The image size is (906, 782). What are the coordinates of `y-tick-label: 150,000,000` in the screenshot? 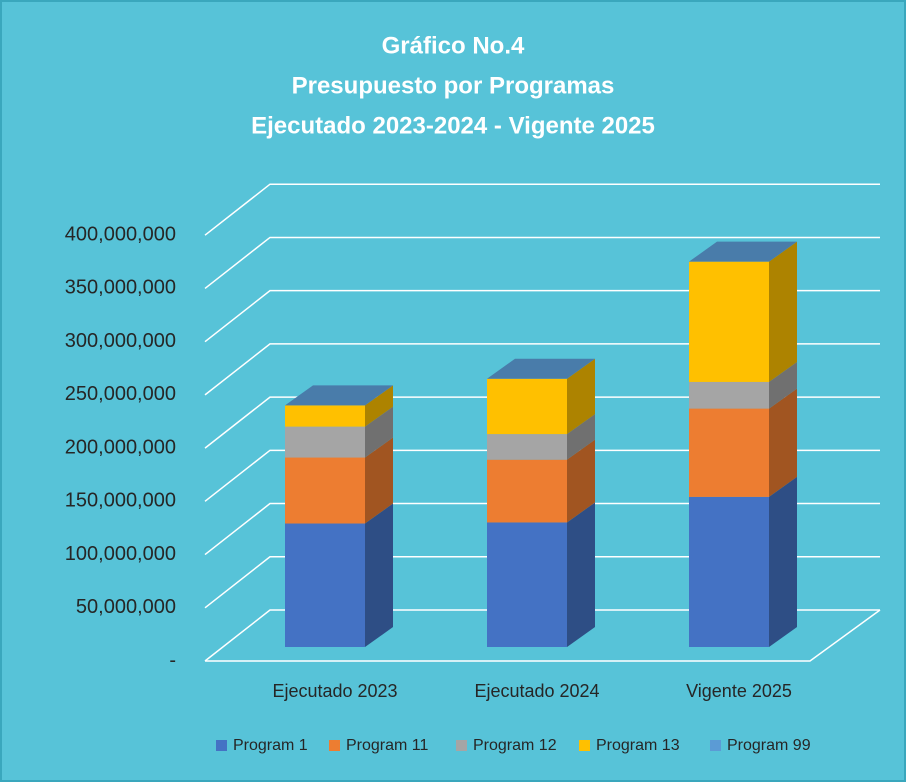 It's located at (120, 501).